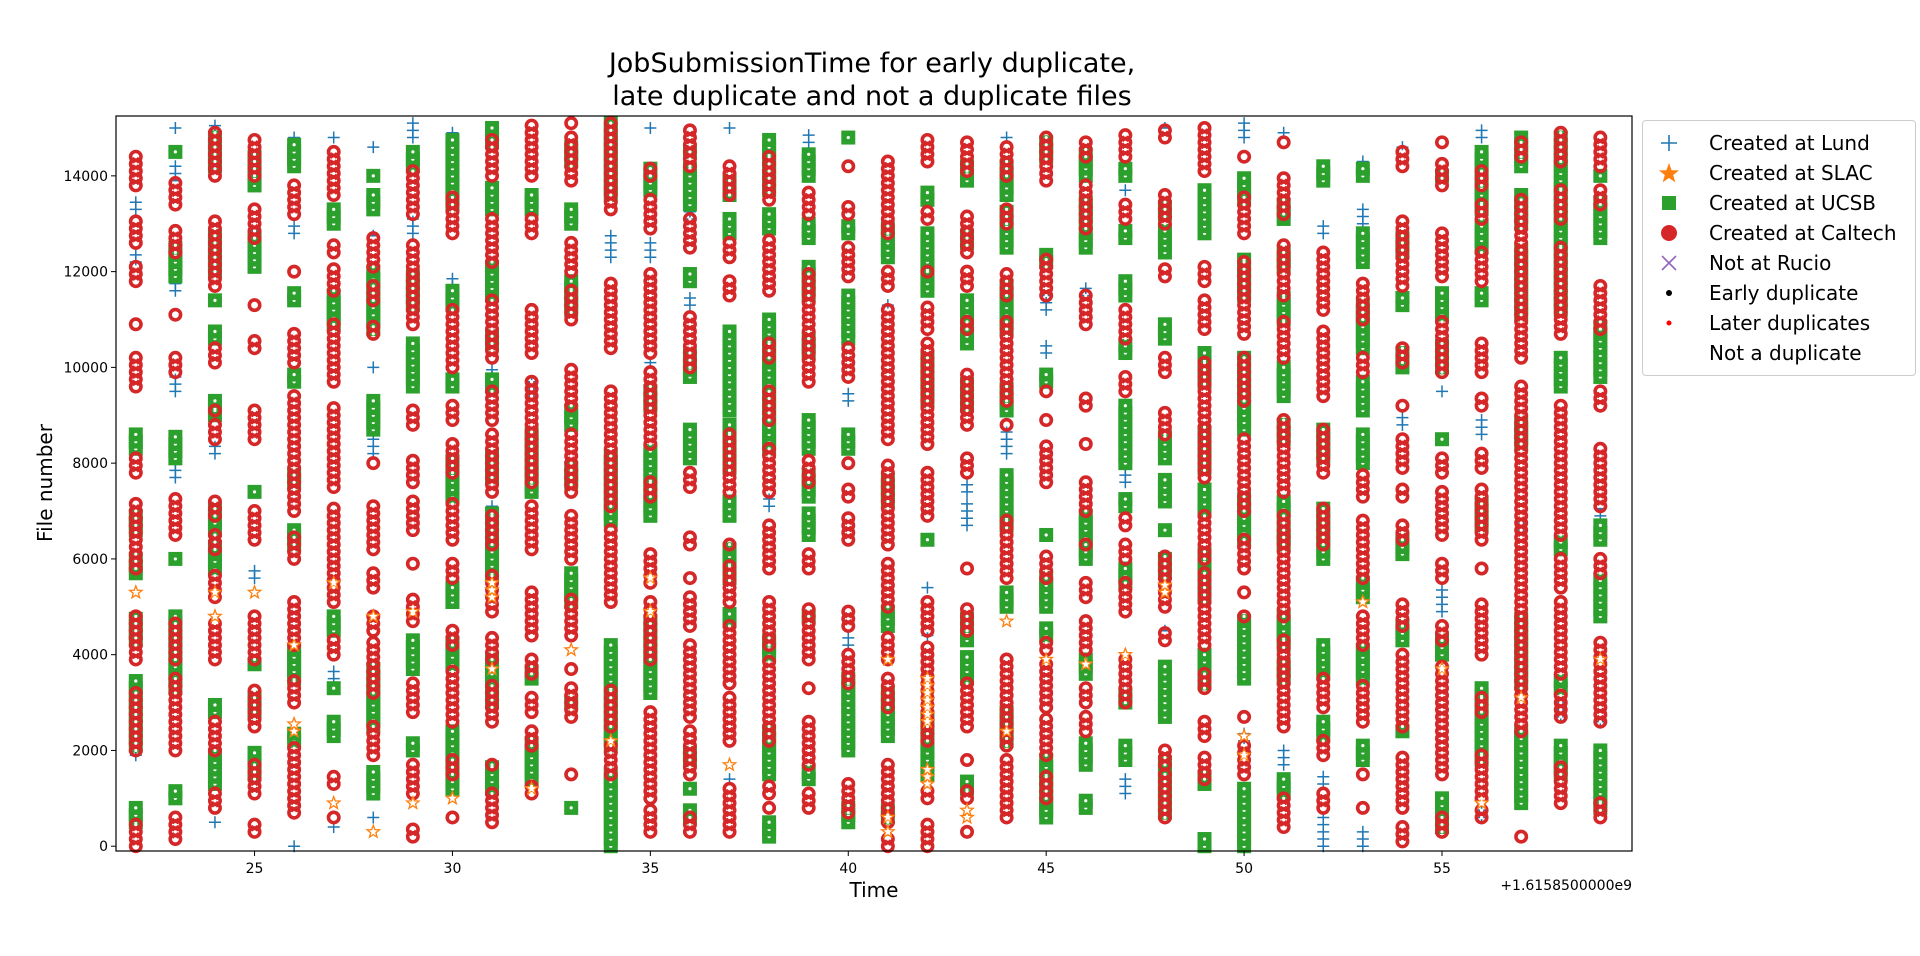 This screenshot has height=956, width=1920. I want to click on slac-point, so click(333, 802).